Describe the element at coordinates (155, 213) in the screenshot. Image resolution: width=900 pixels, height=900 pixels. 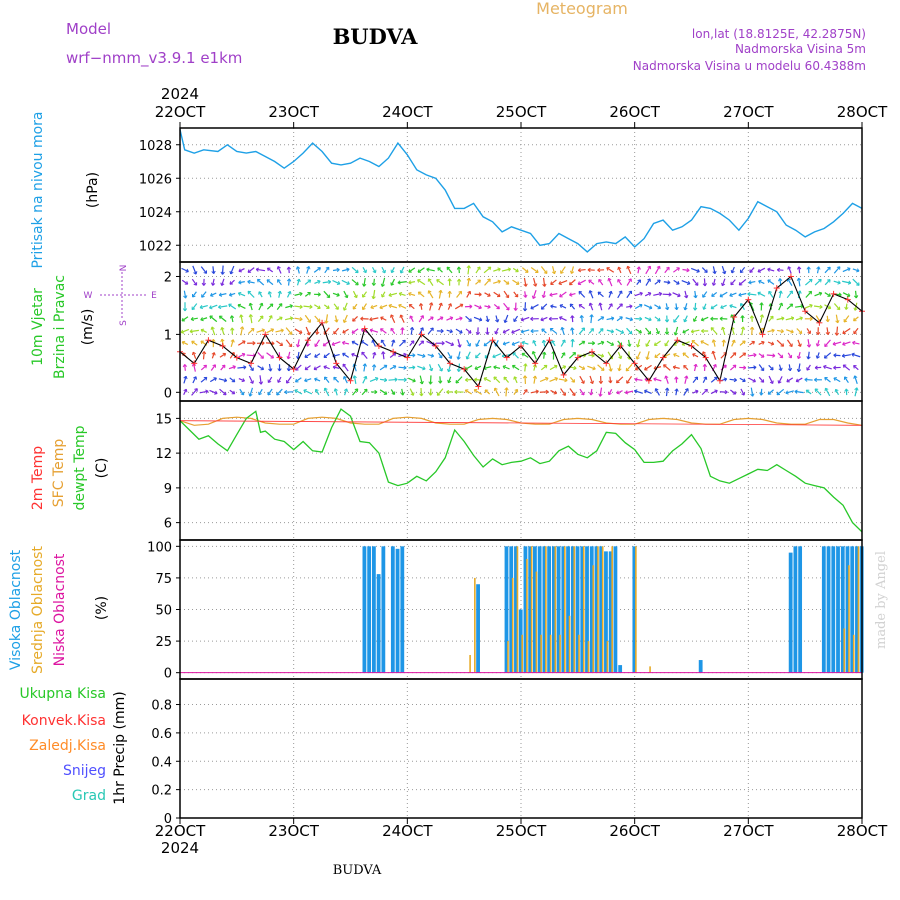
I see `pressure-ytick-label: 1024` at that location.